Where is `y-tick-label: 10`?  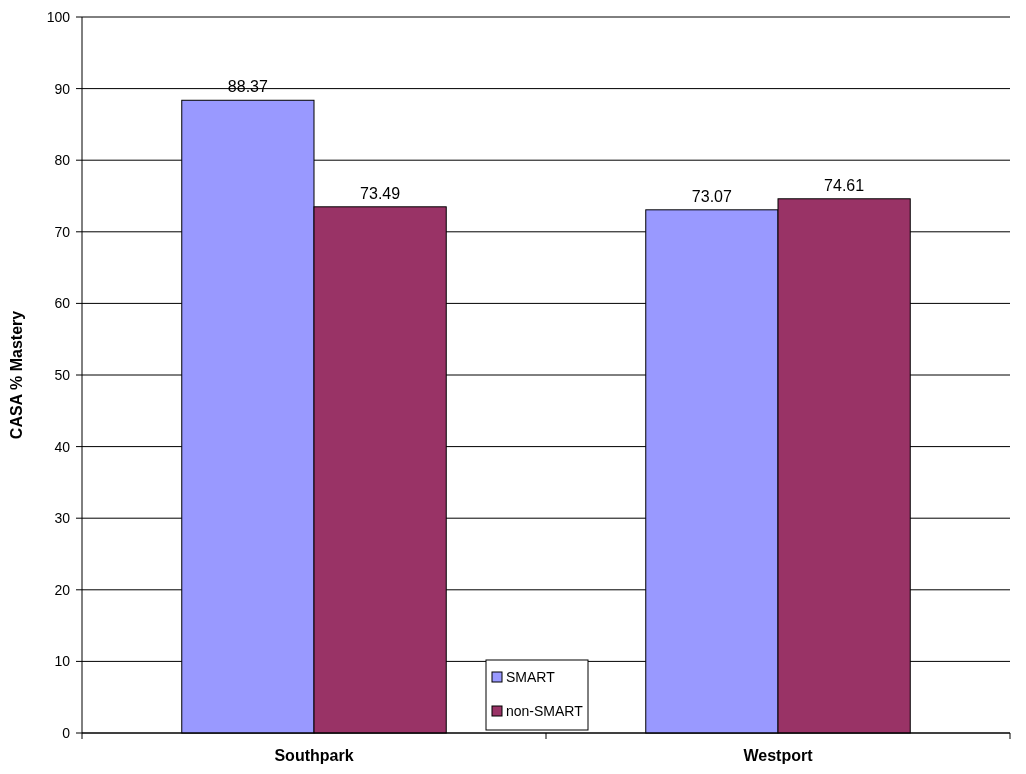 y-tick-label: 10 is located at coordinates (62, 661).